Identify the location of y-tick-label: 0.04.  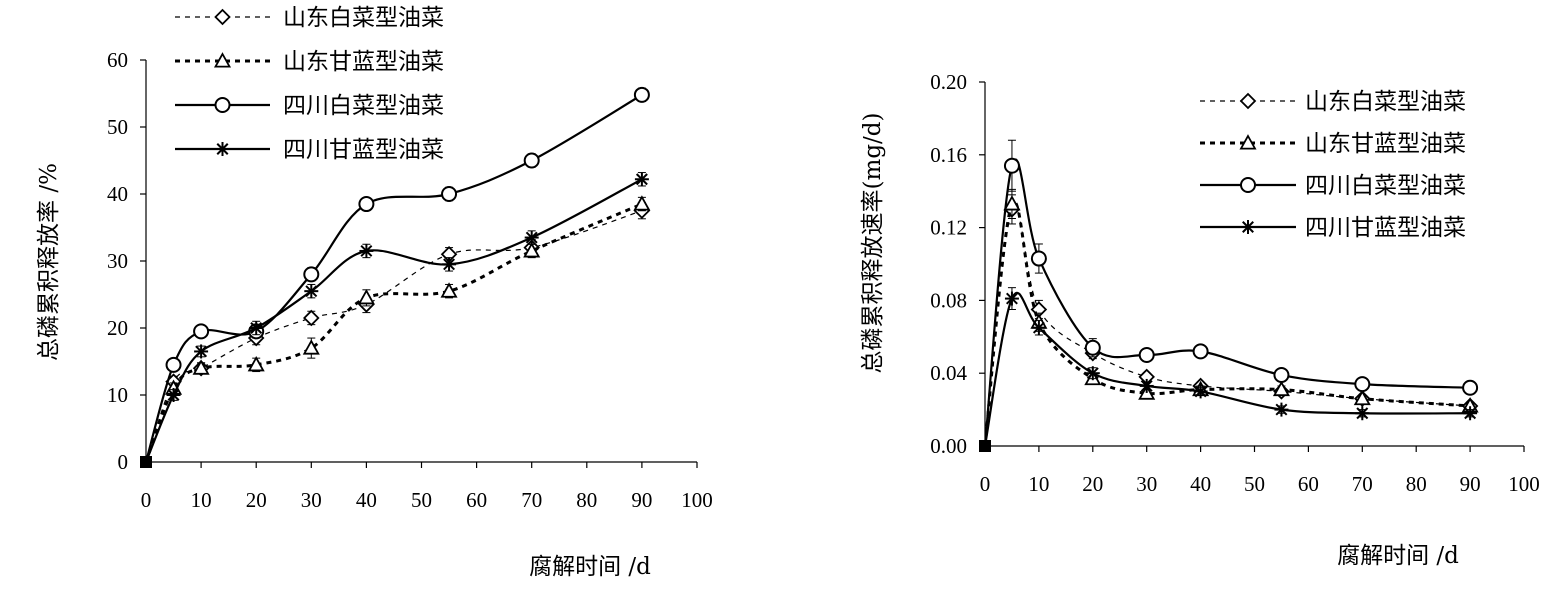
(948, 373).